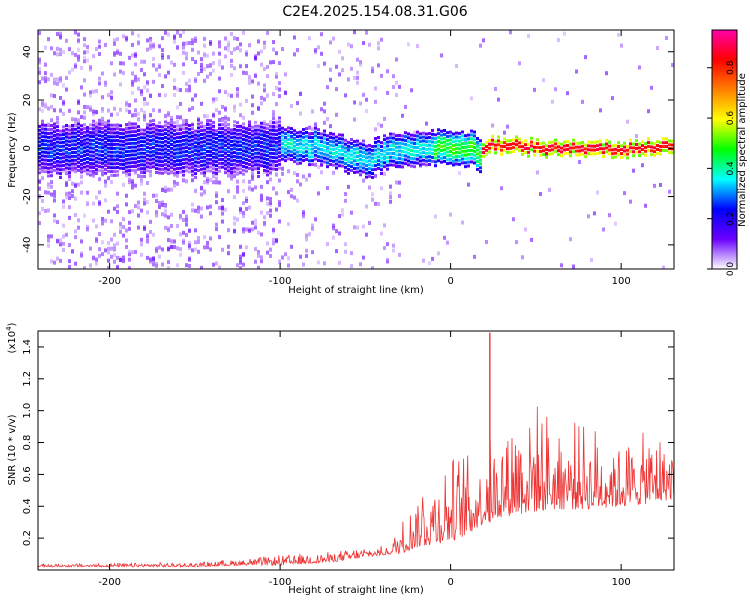 The height and width of the screenshot is (600, 750). Describe the element at coordinates (27, 51) in the screenshot. I see `spectrogram-y-tick-label: 40` at that location.